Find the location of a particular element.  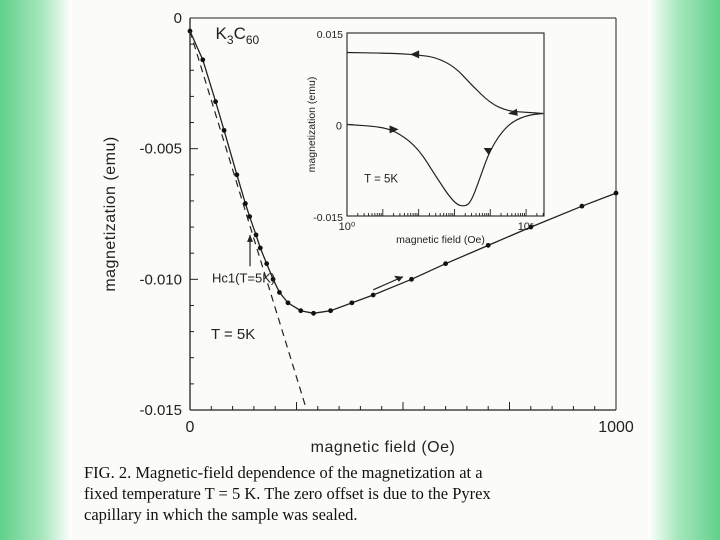

inset-y-tick-label: 0 is located at coordinates (339, 127).